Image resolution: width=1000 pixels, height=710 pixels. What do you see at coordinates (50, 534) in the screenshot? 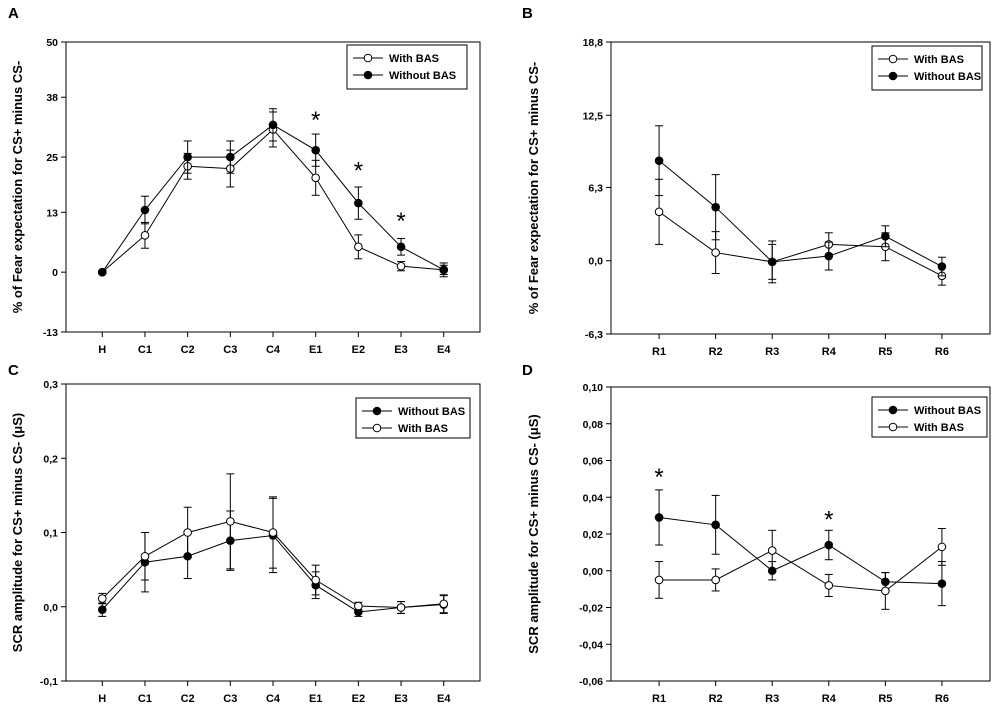
I see `y-tick-label: 0,1` at bounding box center [50, 534].